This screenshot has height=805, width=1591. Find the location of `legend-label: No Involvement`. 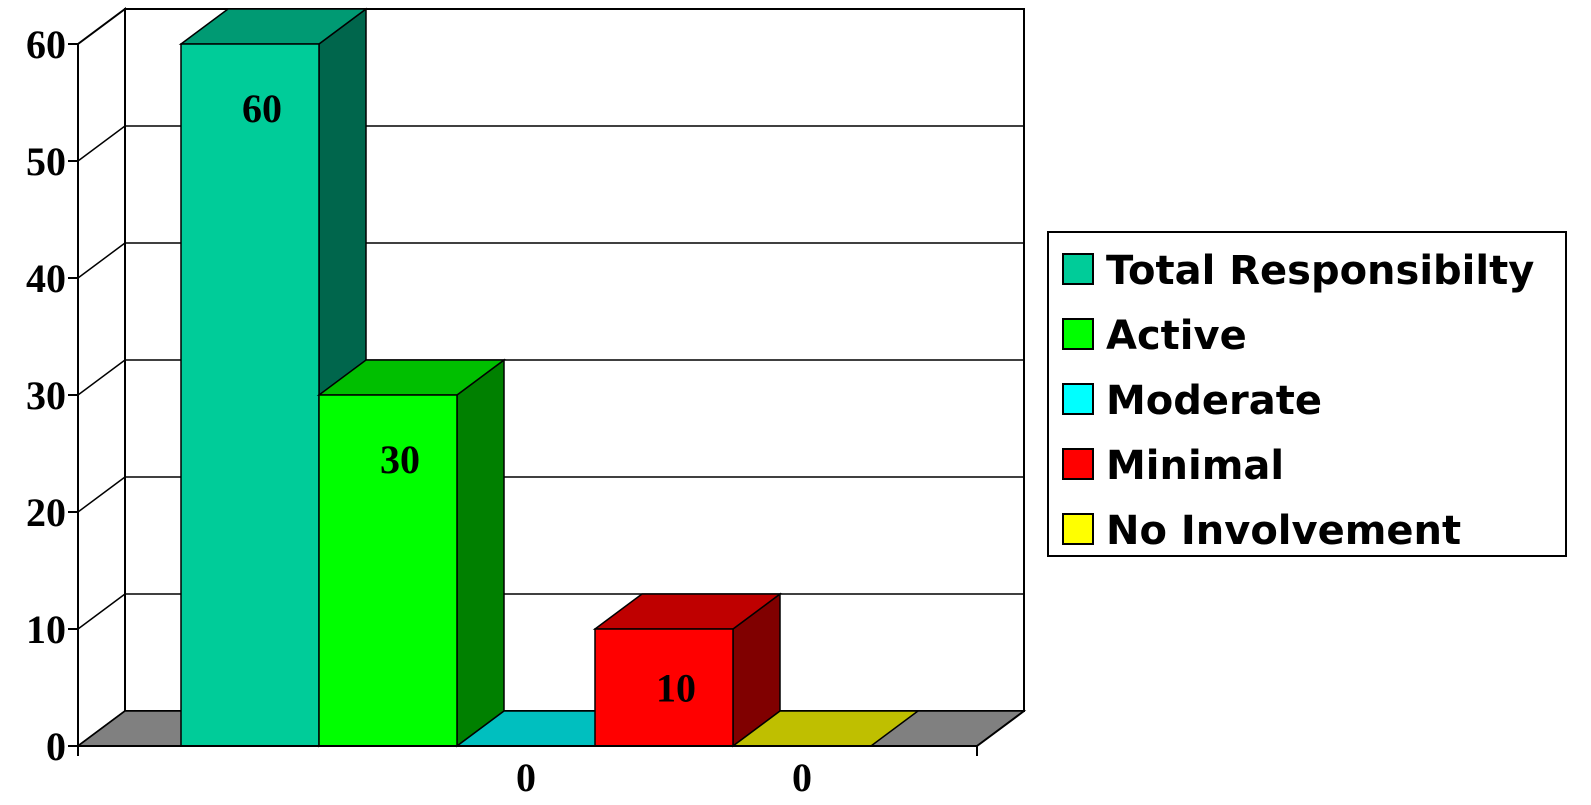

legend-label: No Involvement is located at coordinates (1283, 531).